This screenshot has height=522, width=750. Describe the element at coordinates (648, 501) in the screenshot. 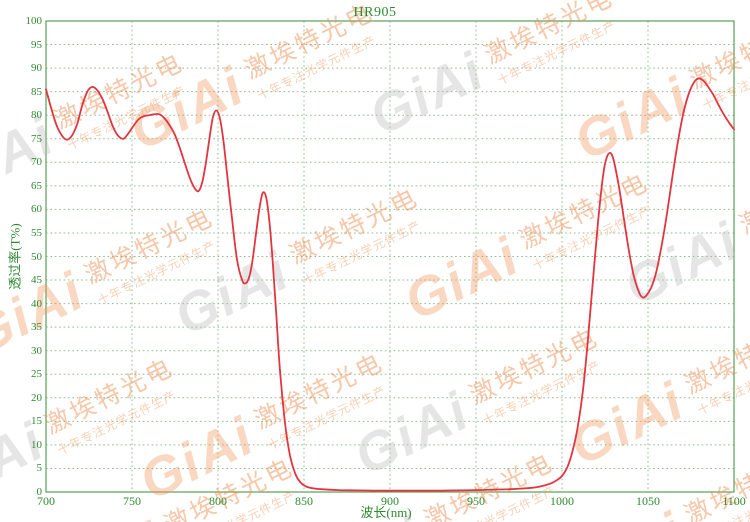

I see `x-tick-label: 1050` at that location.